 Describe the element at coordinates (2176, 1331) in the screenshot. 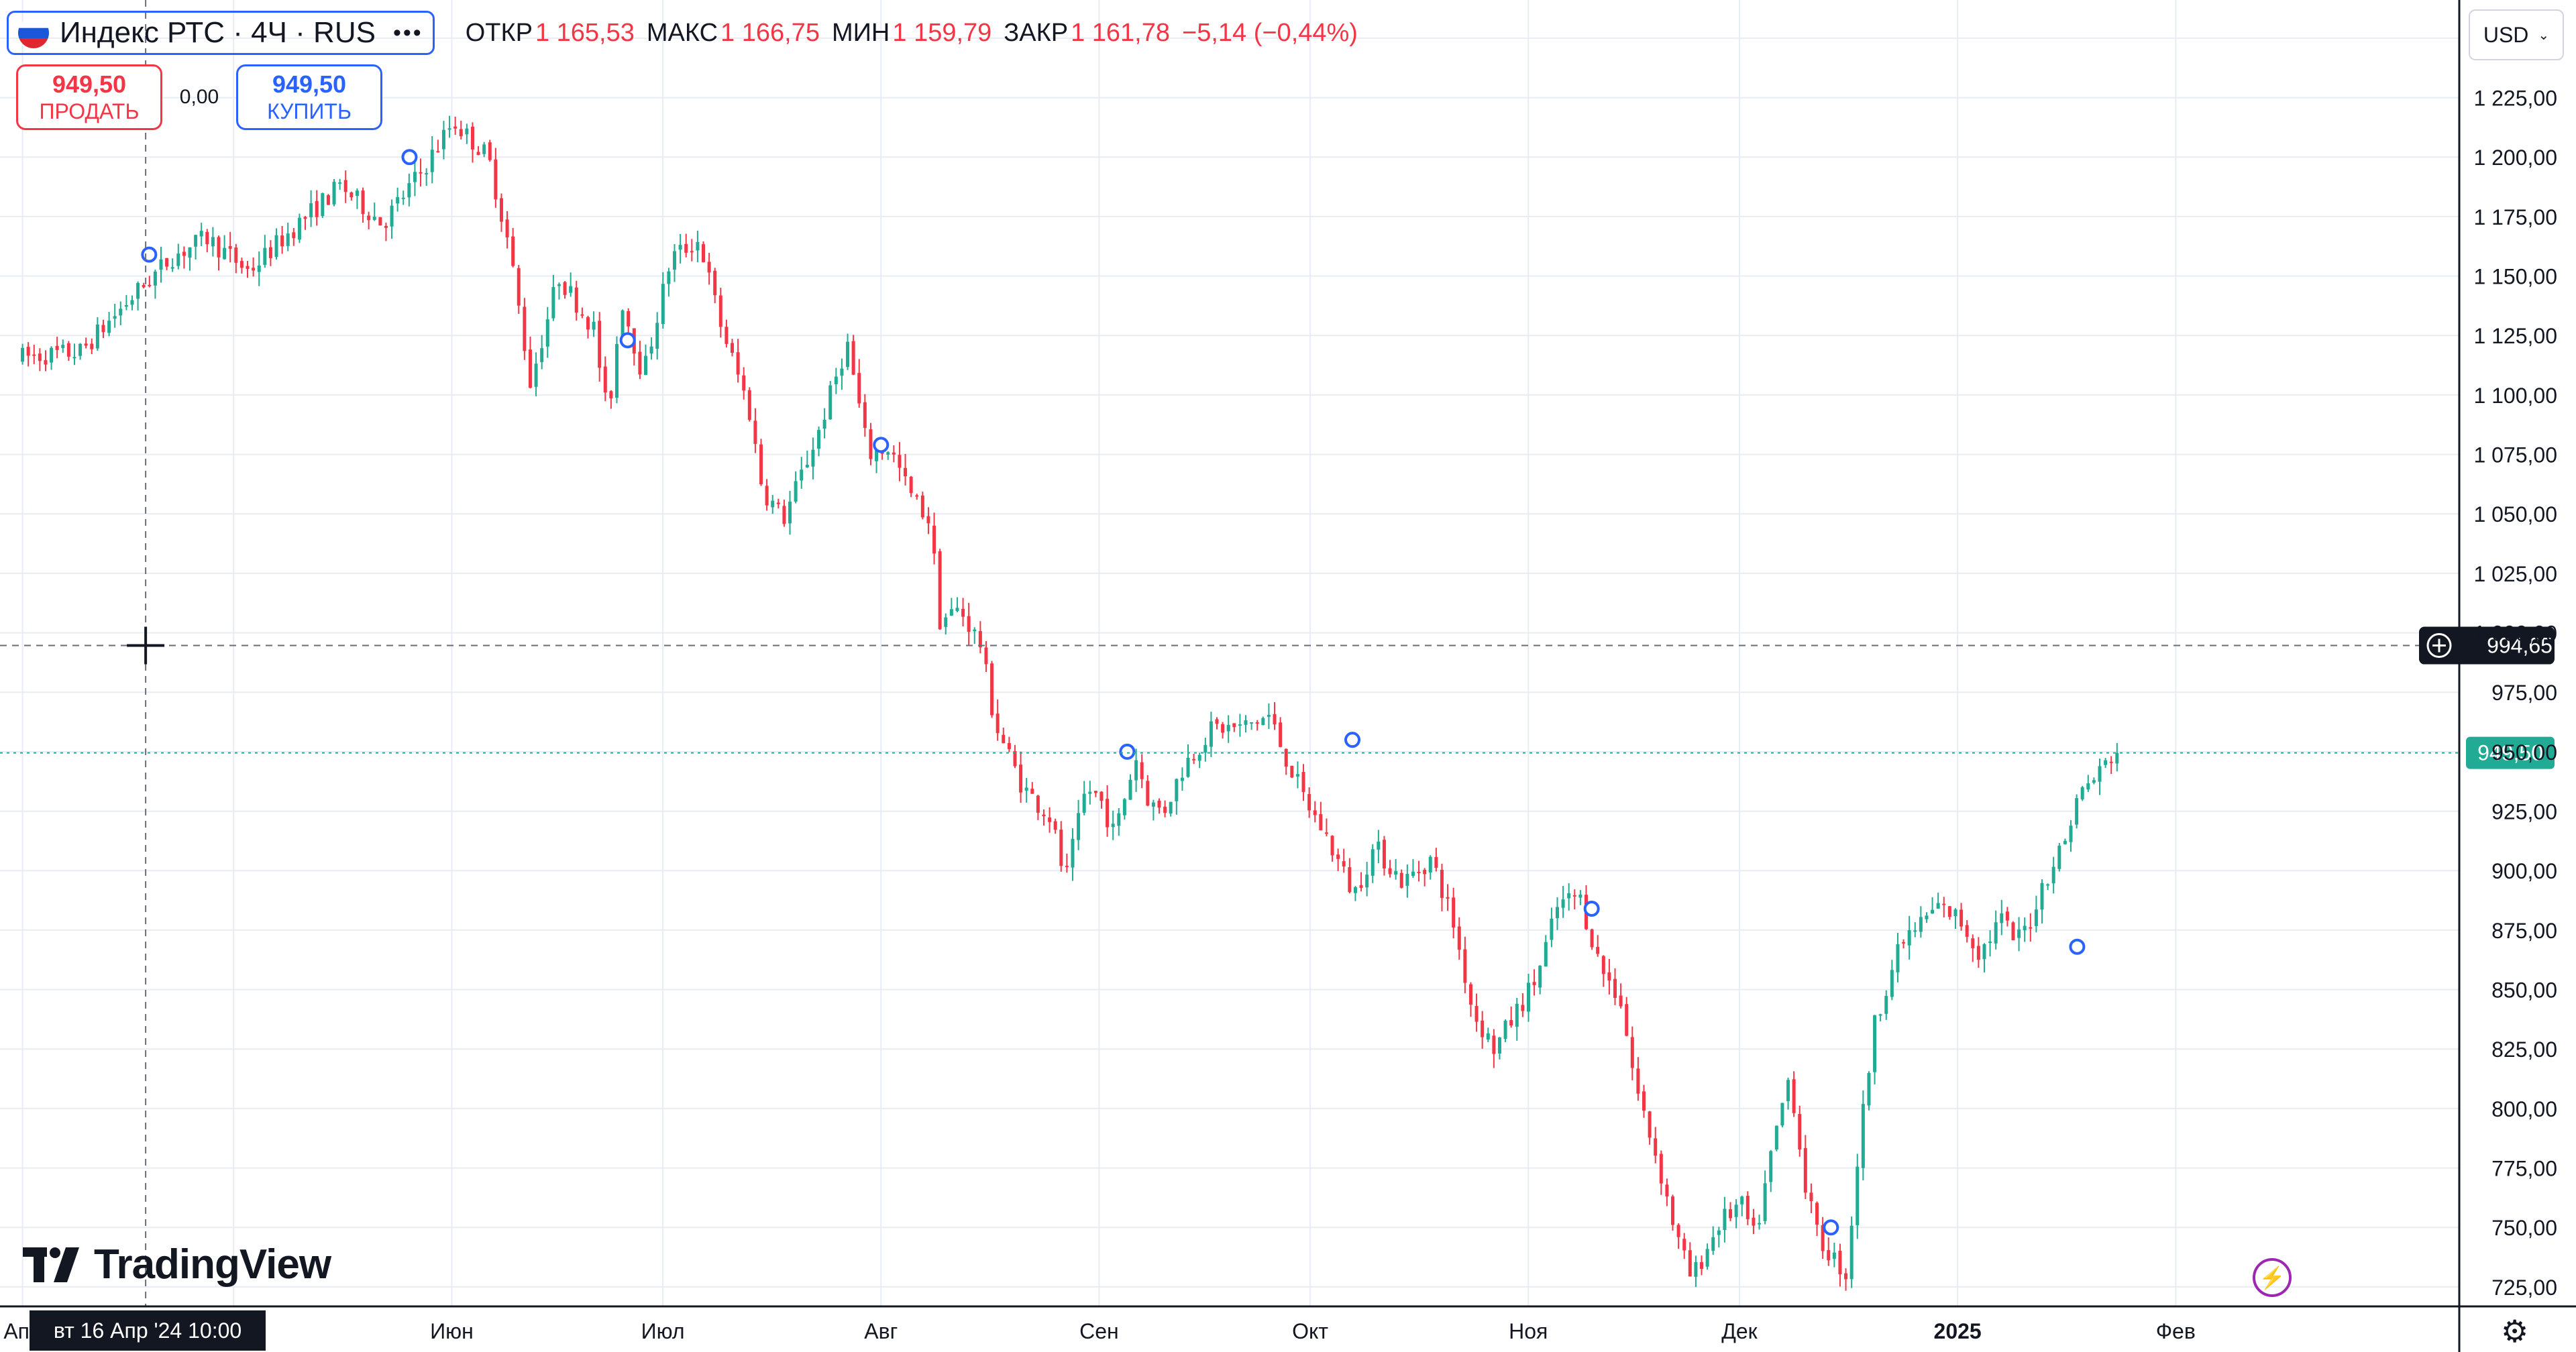

I see `x-tick-label: Фев` at that location.